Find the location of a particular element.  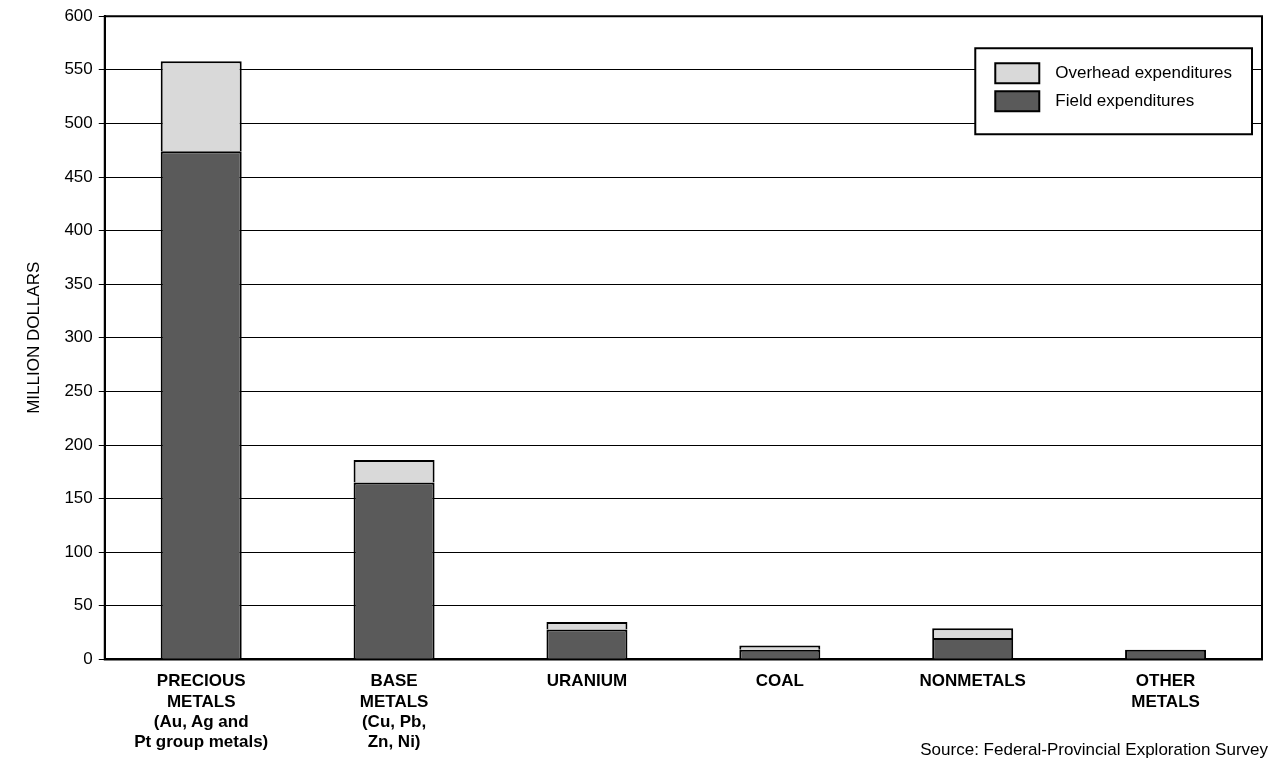

x-tick-label: PRECIOUS METALS (Au, Ag and Pt group metals) is located at coordinates (201, 711).